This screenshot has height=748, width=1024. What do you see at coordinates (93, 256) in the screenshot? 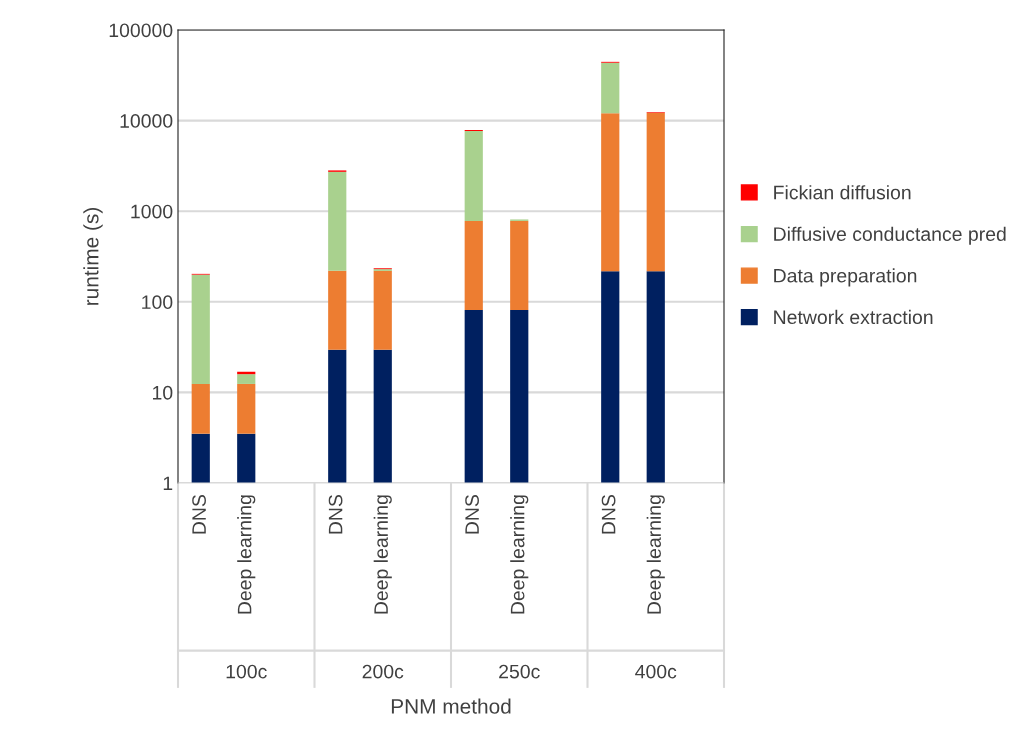
I see `y-axis-title: runtime (s)` at bounding box center [93, 256].